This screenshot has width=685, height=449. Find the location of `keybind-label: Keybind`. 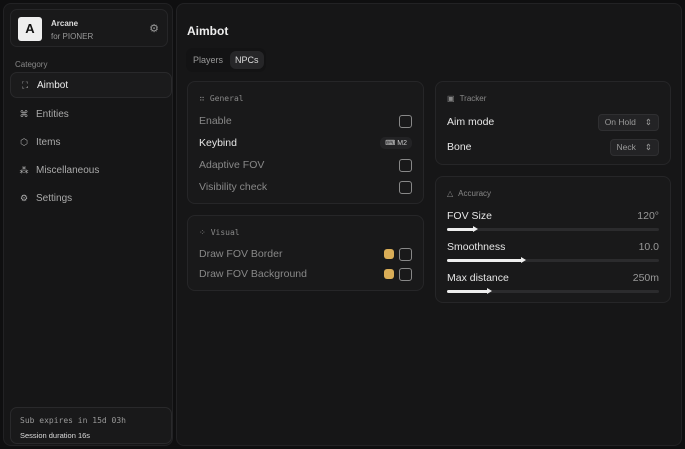

keybind-label: Keybind is located at coordinates (218, 143).